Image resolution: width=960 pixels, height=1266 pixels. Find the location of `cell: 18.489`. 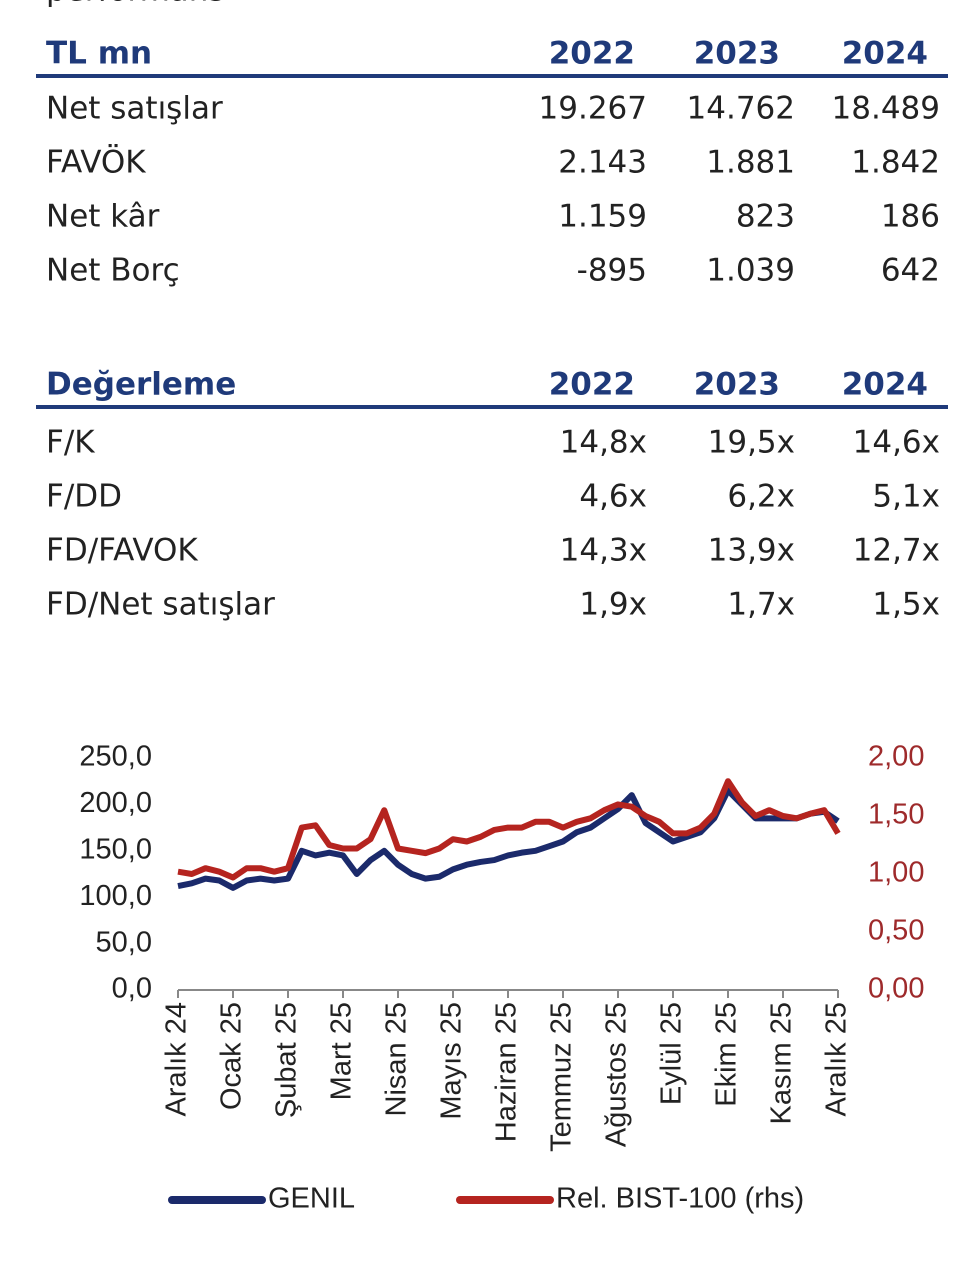

cell: 18.489 is located at coordinates (886, 109).